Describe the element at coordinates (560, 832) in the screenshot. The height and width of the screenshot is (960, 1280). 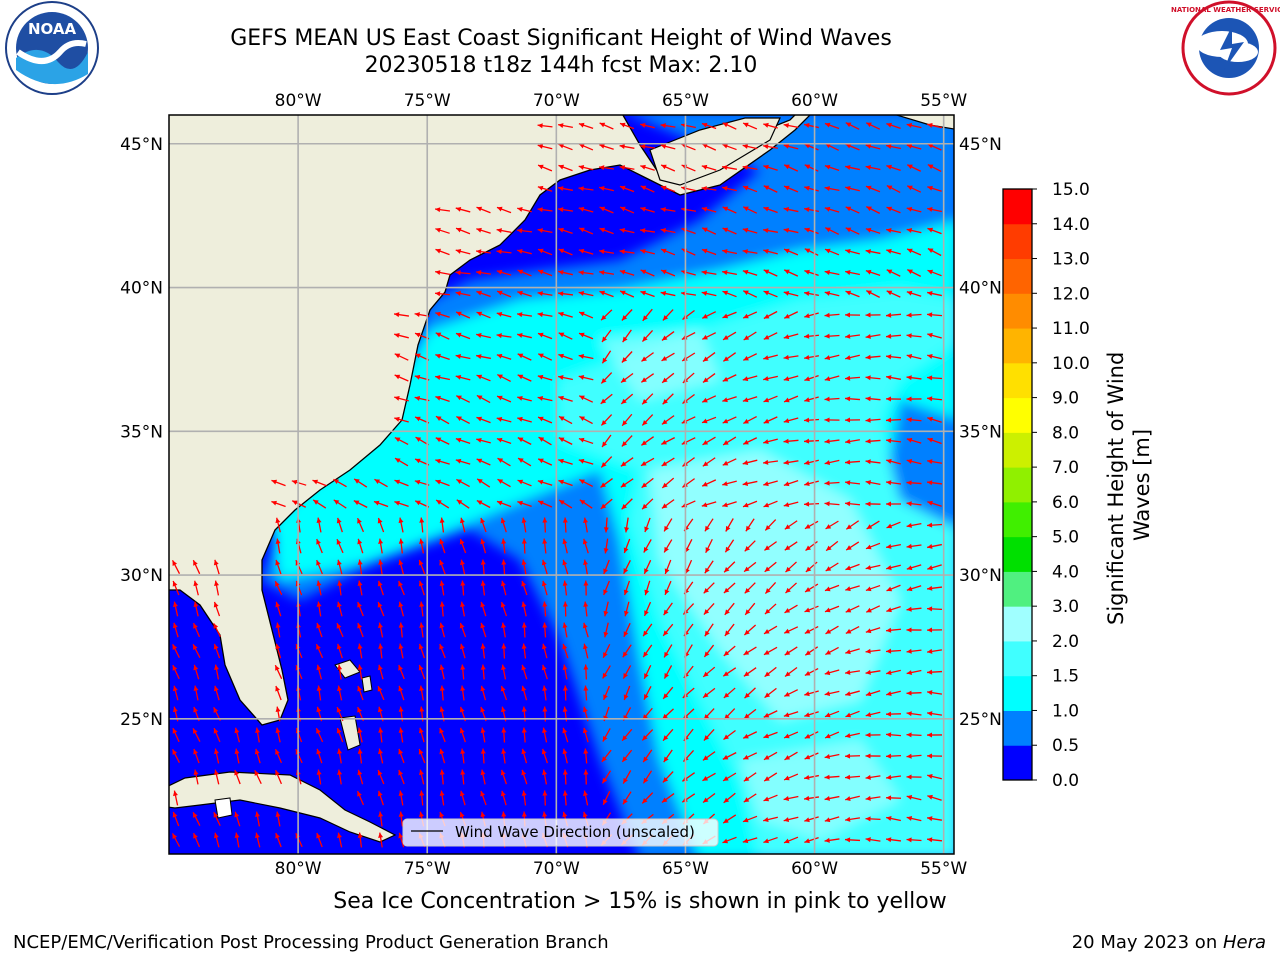
I see `vector-legend: Wind Wave Direction (unscaled)` at that location.